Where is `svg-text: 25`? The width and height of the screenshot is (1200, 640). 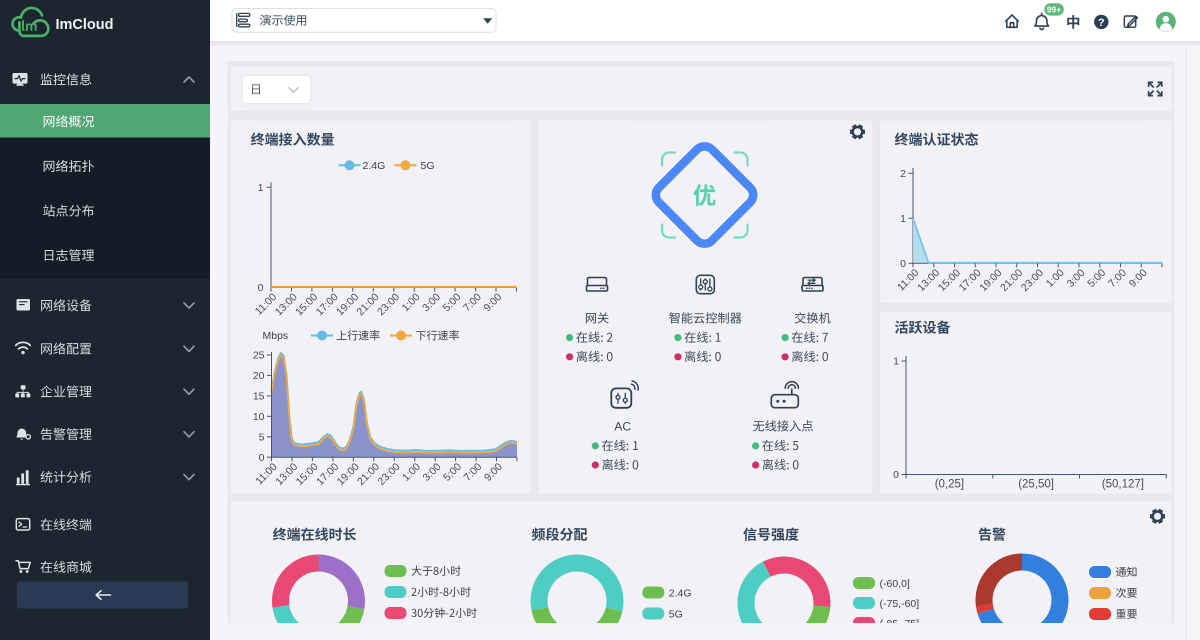
svg-text: 25 is located at coordinates (259, 356).